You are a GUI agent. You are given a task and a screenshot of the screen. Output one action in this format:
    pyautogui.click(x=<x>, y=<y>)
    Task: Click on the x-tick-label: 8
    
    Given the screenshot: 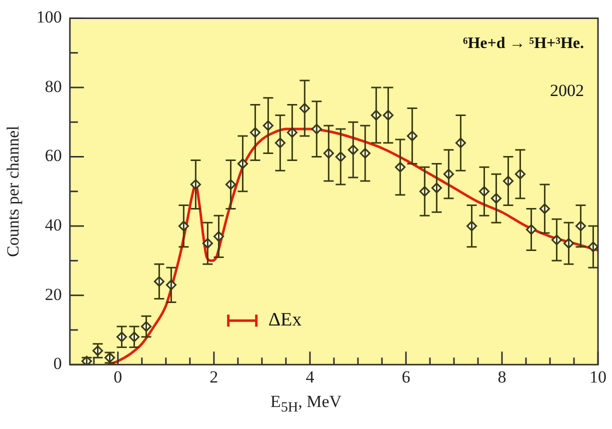 What is the action you would take?
    pyautogui.click(x=502, y=376)
    